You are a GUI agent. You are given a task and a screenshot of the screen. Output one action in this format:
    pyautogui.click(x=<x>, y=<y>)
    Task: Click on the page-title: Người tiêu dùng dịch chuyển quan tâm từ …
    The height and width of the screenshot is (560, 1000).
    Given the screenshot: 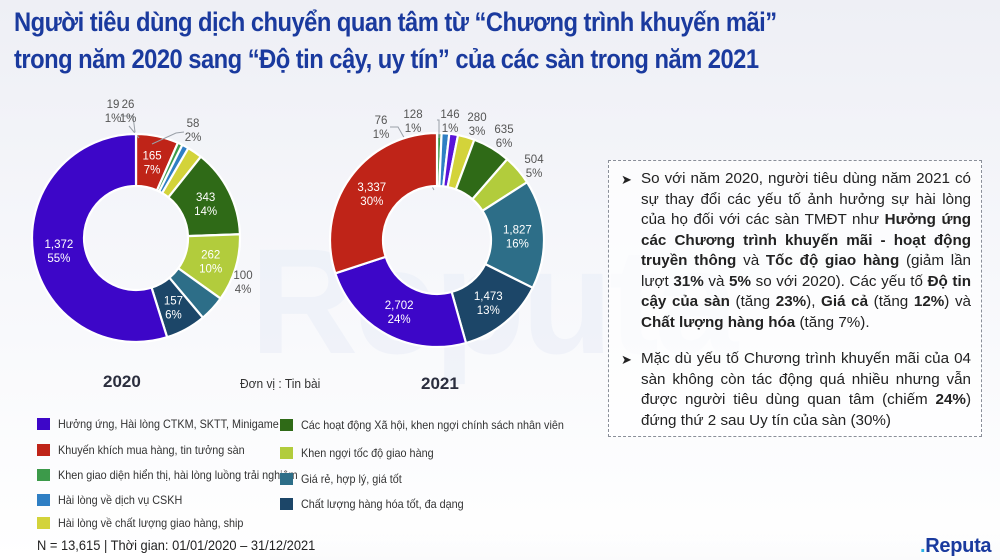 What is the action you would take?
    pyautogui.click(x=410, y=41)
    